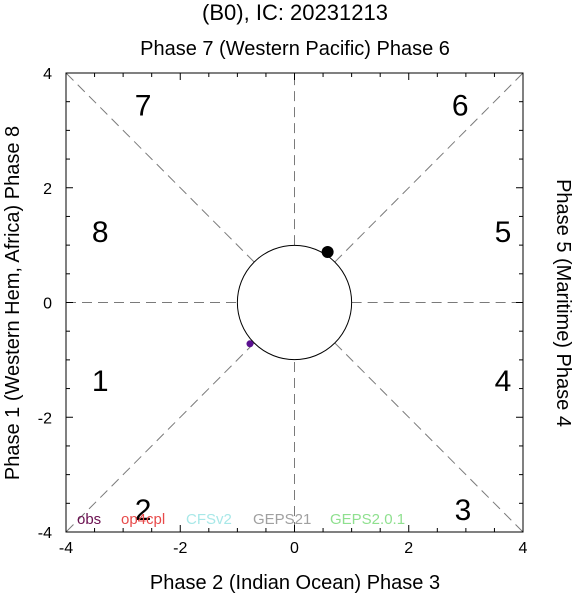 The height and width of the screenshot is (597, 572). What do you see at coordinates (100, 381) in the screenshot?
I see `phase-label-1: 1` at bounding box center [100, 381].